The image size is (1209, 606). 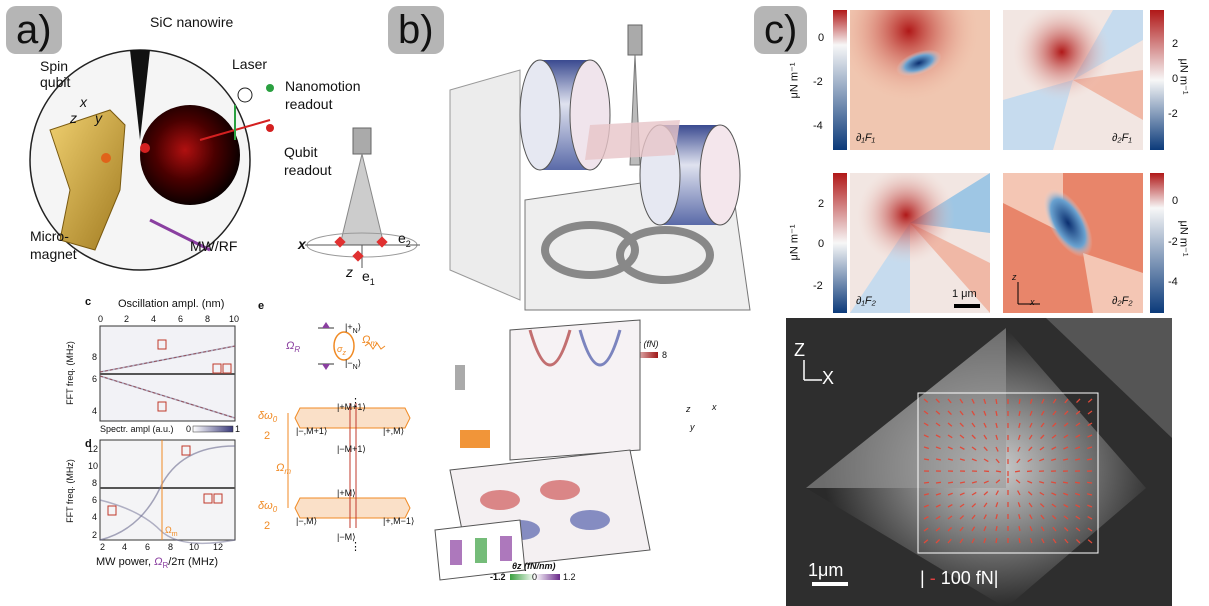 I want to click on scale-top-label: 1 μm, so click(x=964, y=294).